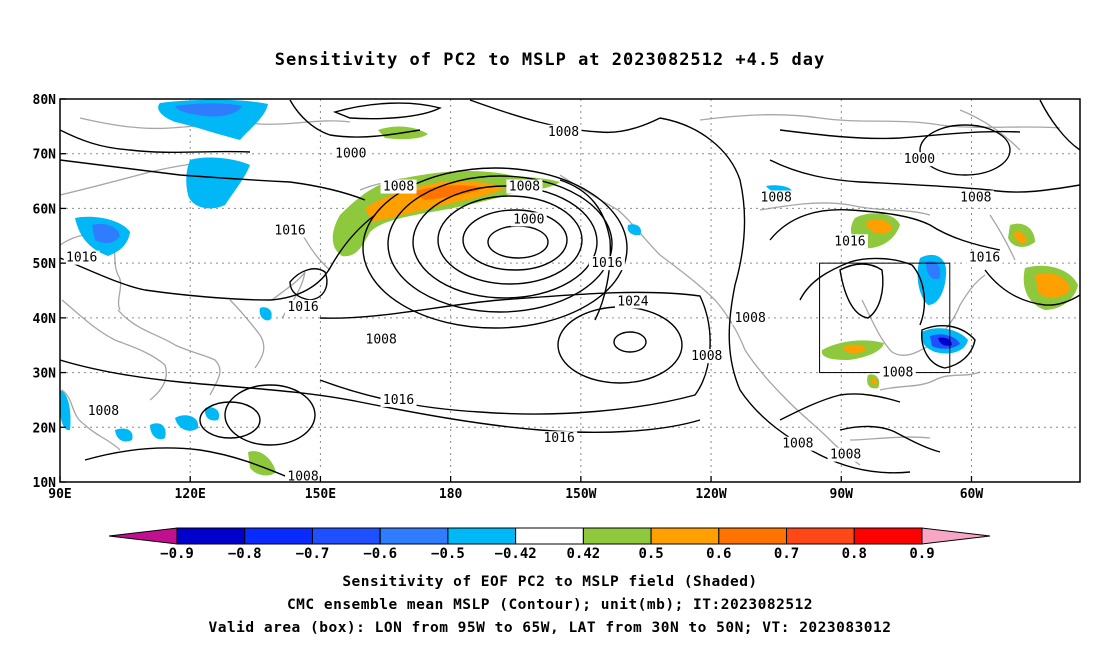 This screenshot has height=650, width=1100. Describe the element at coordinates (143, 536) in the screenshot. I see `colorbar-left-extension` at that location.